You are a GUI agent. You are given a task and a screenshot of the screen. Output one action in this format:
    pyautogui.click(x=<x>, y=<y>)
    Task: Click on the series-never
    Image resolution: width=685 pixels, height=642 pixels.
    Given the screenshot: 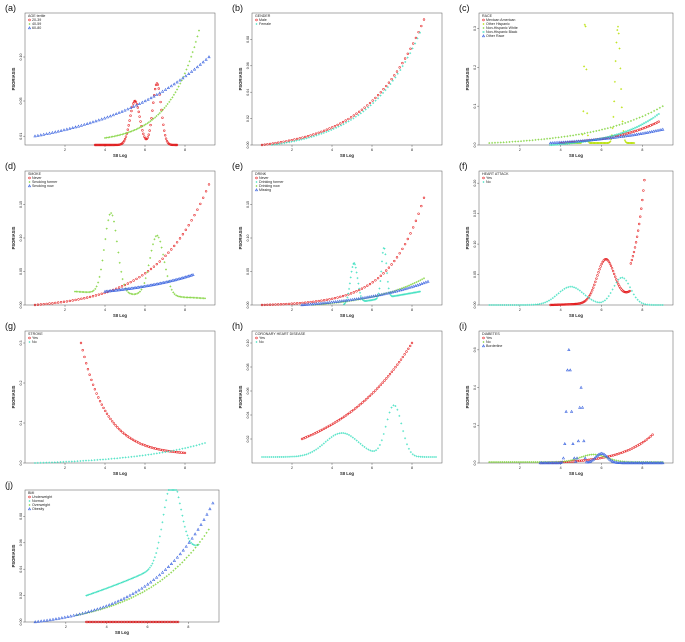 What is the action you would take?
    pyautogui.click(x=122, y=245)
    